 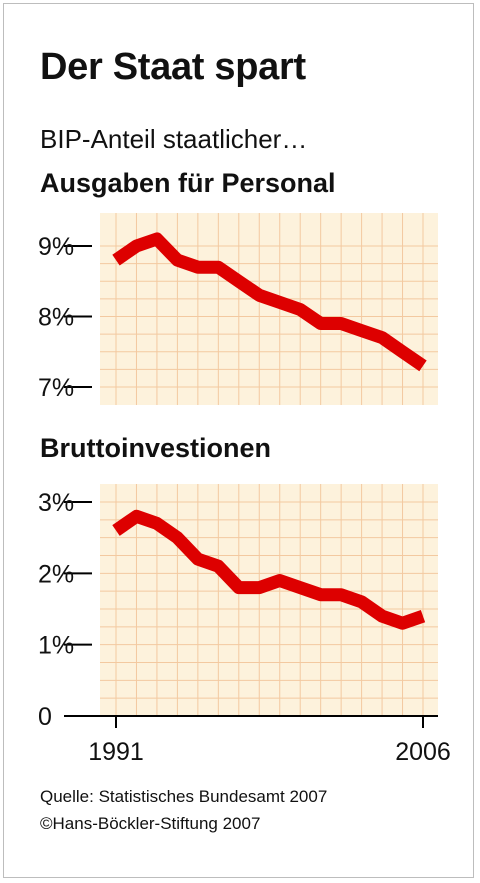 What do you see at coordinates (56, 574) in the screenshot?
I see `y-tick-label: 2%` at bounding box center [56, 574].